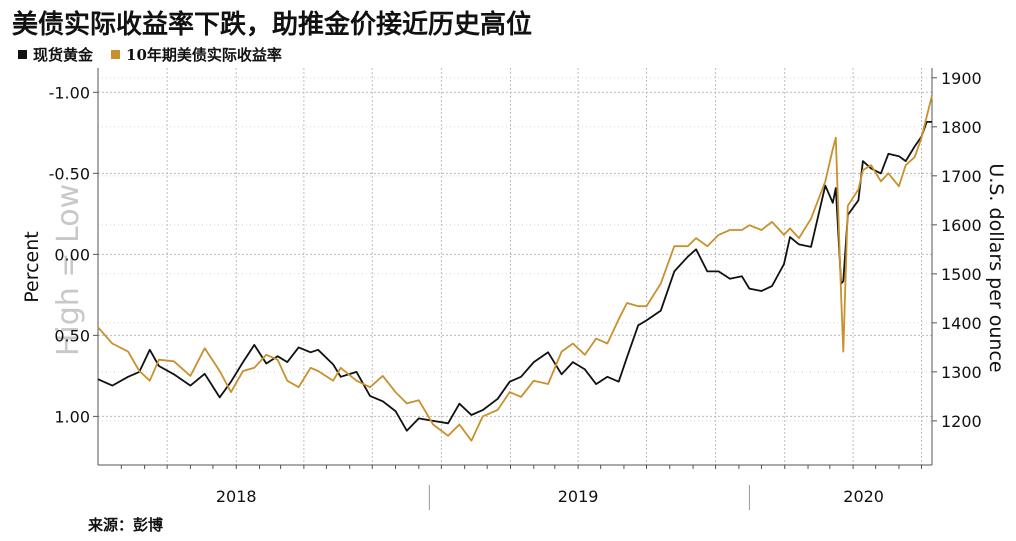 This screenshot has height=541, width=1016. What do you see at coordinates (69, 92) in the screenshot?
I see `left-tick-label-0: -1.00` at bounding box center [69, 92].